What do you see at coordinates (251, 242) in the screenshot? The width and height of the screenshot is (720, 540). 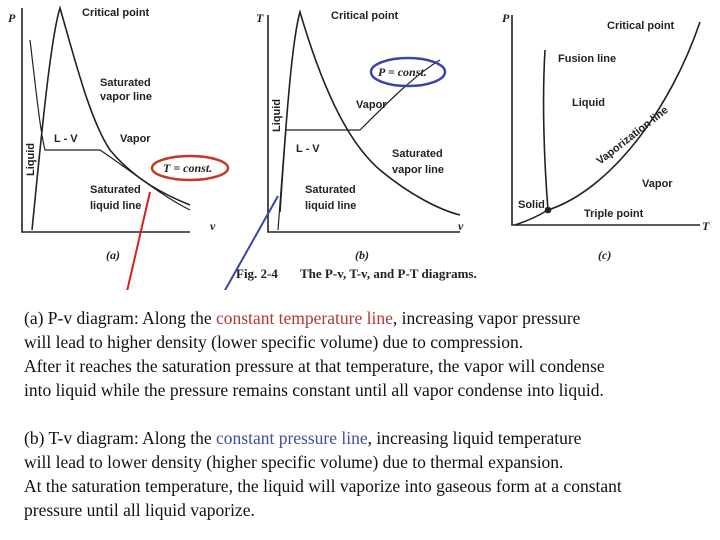 I see `blue-arrow` at bounding box center [251, 242].